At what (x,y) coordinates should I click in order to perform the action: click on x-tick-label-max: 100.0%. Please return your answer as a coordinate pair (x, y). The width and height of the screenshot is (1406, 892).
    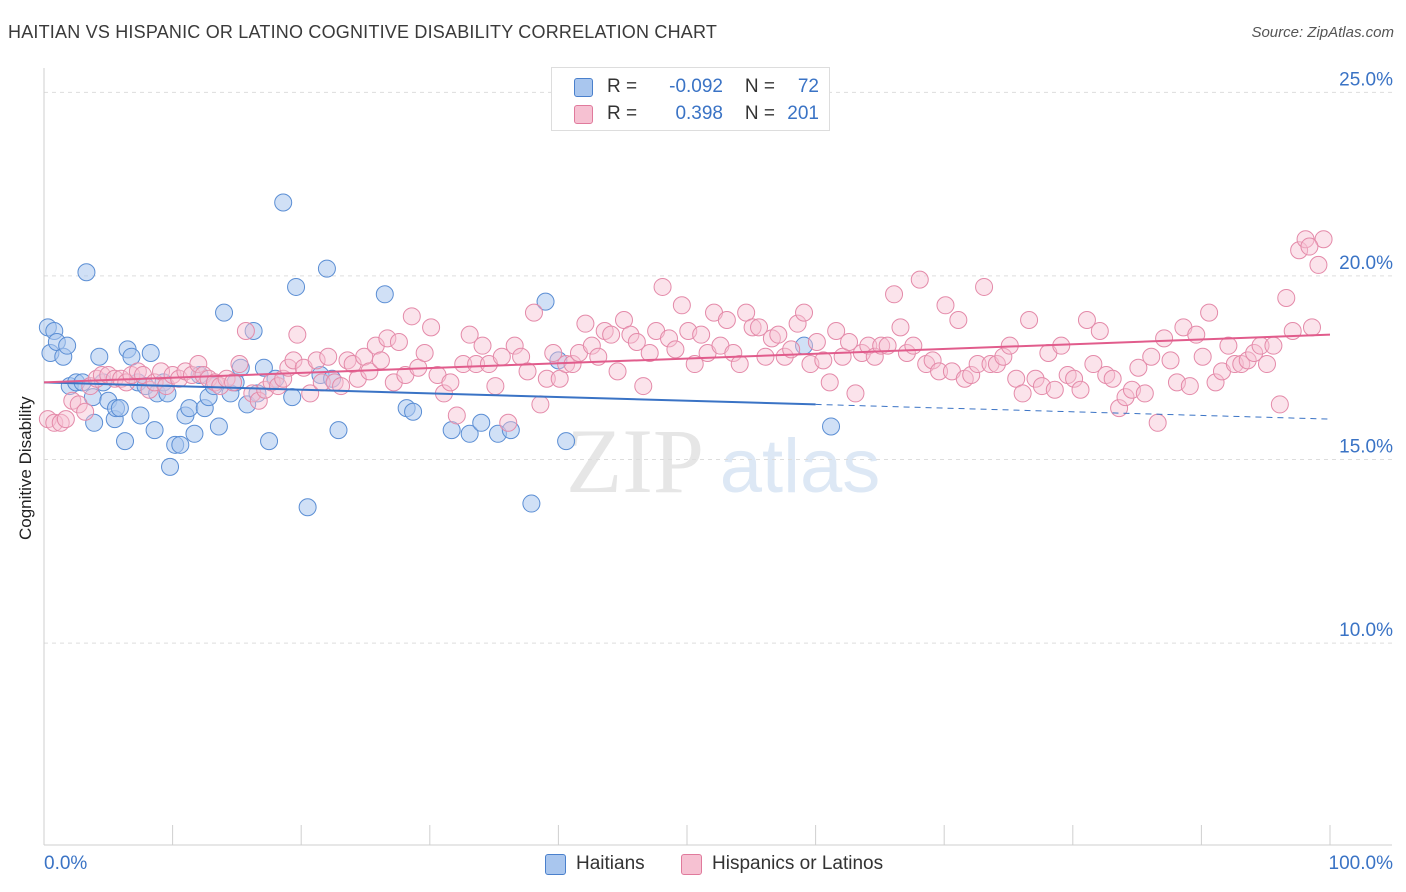
    Looking at the image, I should click on (1361, 863).